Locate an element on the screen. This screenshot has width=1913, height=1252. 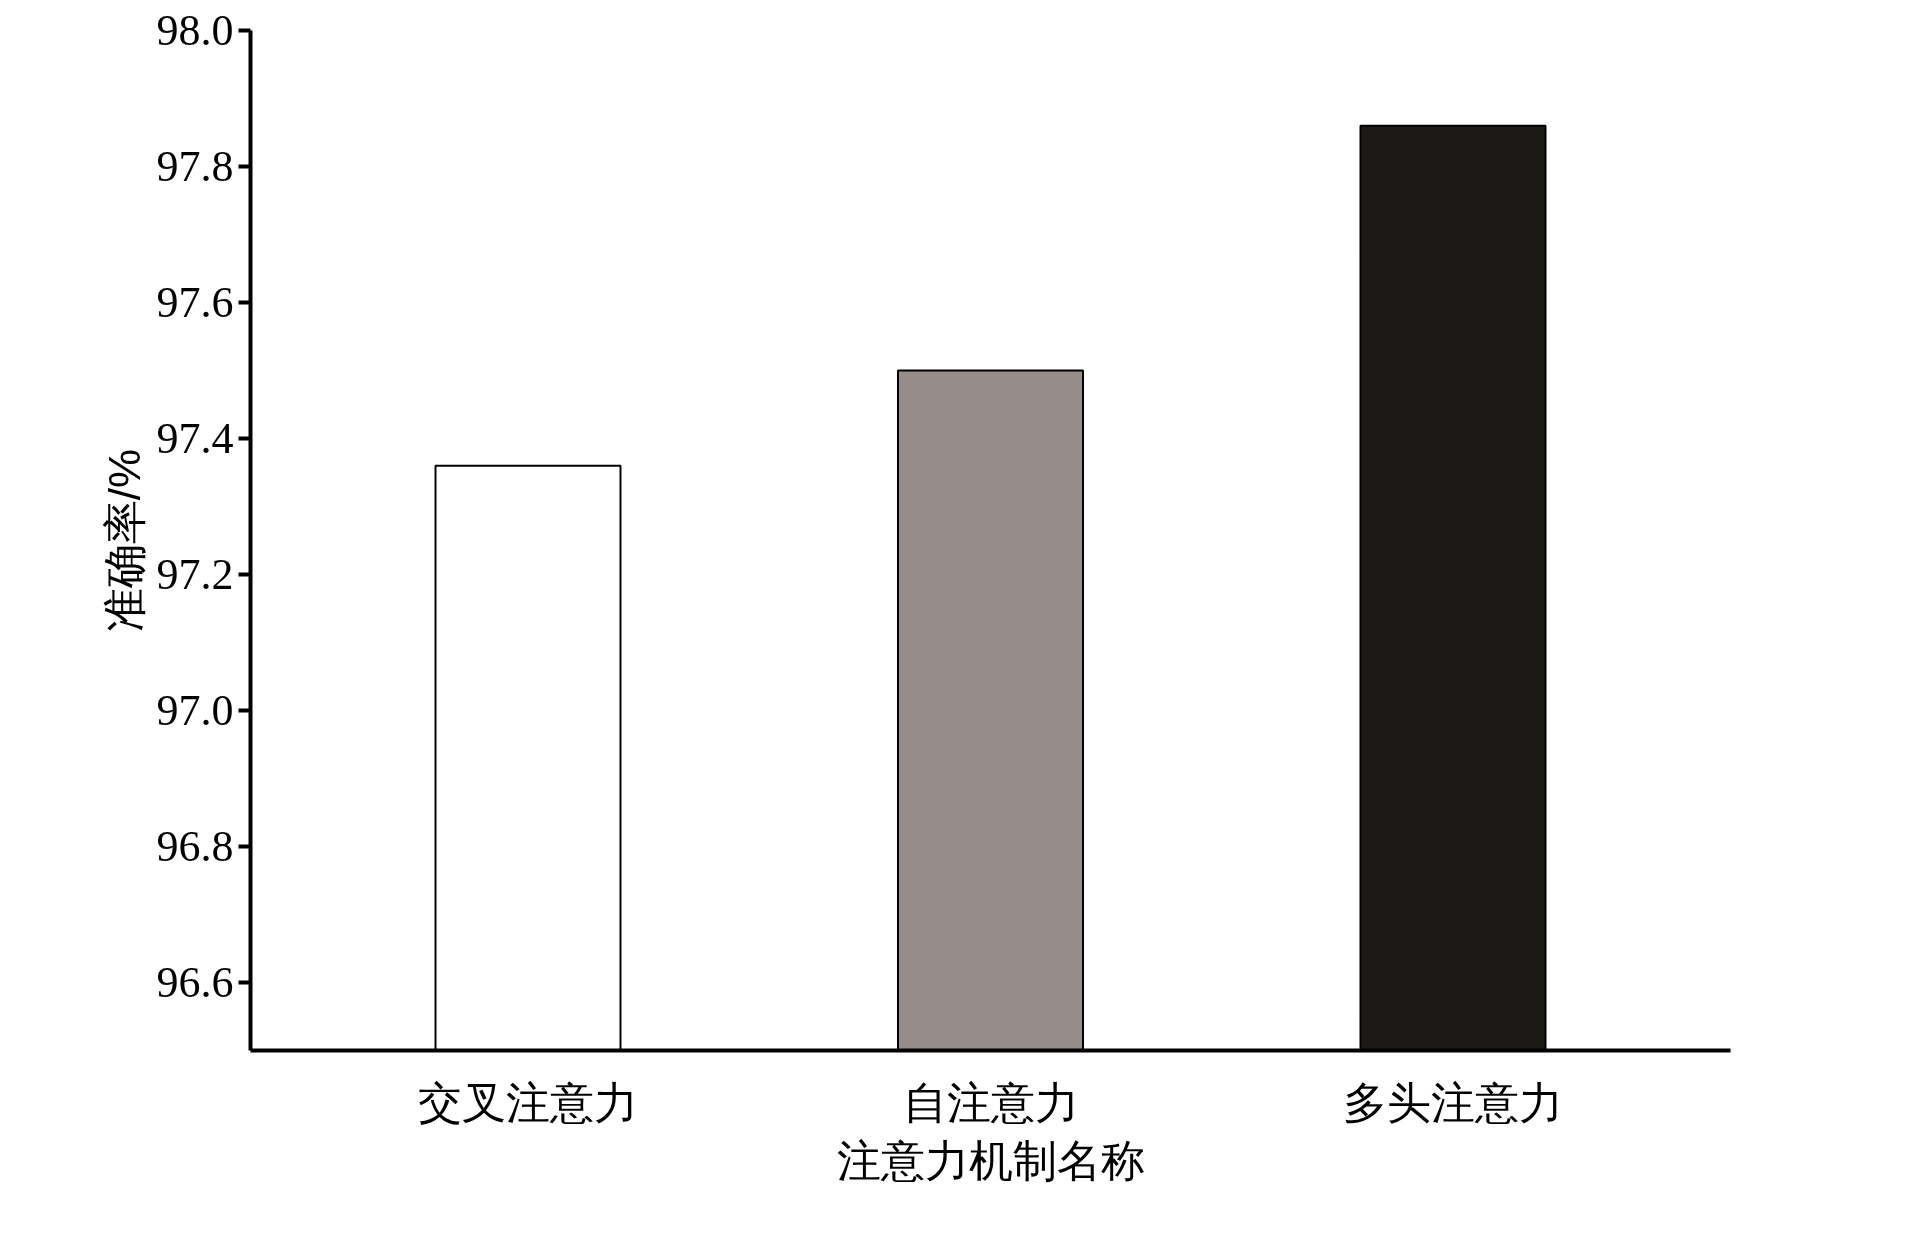
y-tick-label: 97.6 is located at coordinates (195, 302).